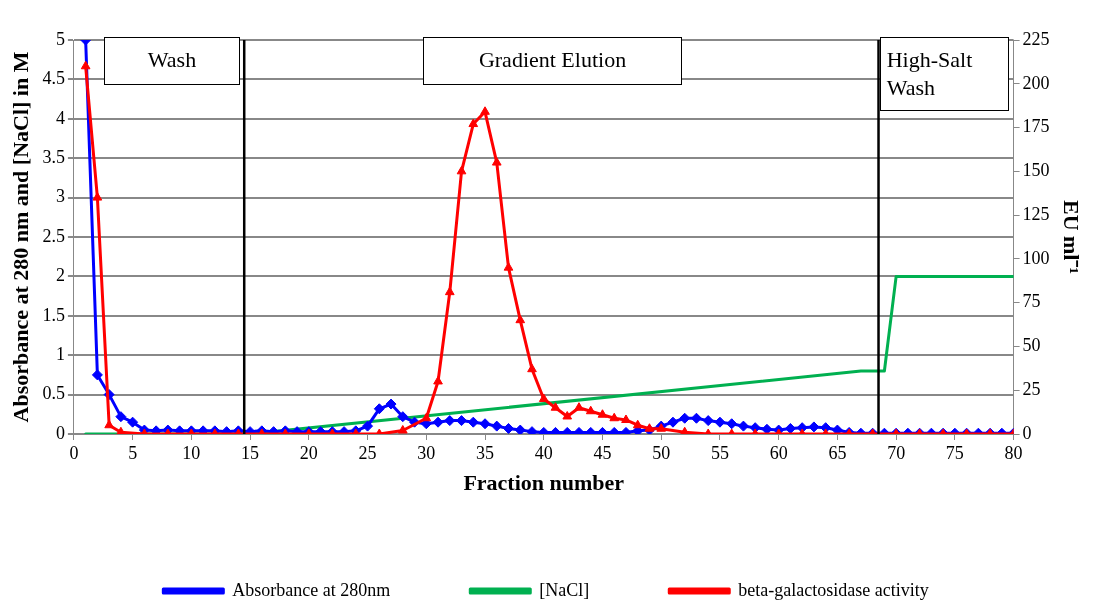  What do you see at coordinates (1031, 345) in the screenshot?
I see `y2-tick-label: 50` at bounding box center [1031, 345].